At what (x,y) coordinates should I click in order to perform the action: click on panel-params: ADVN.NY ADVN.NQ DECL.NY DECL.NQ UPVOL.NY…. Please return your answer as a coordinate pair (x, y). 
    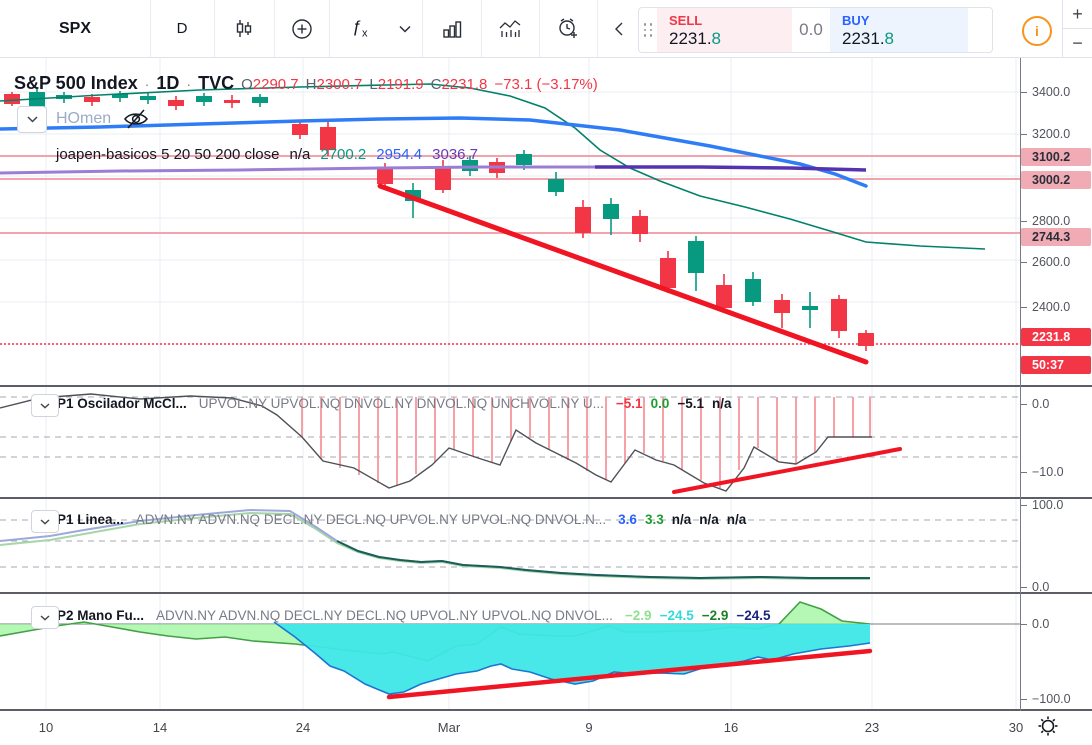
    Looking at the image, I should click on (371, 519).